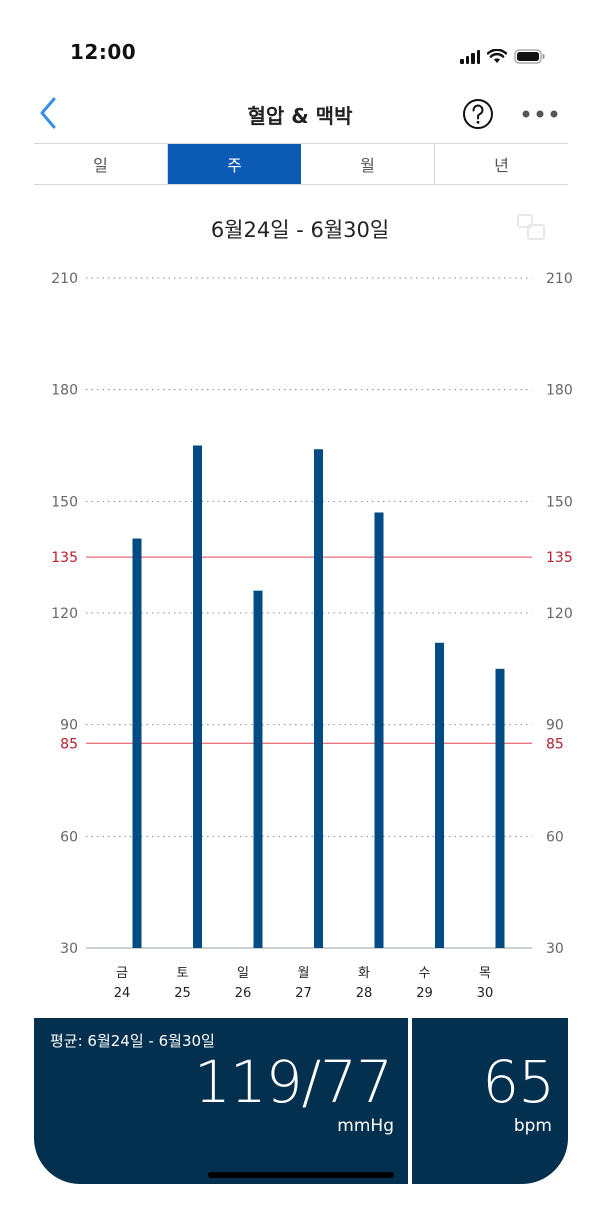  What do you see at coordinates (64, 614) in the screenshot?
I see `y-tick-label-left: 120` at bounding box center [64, 614].